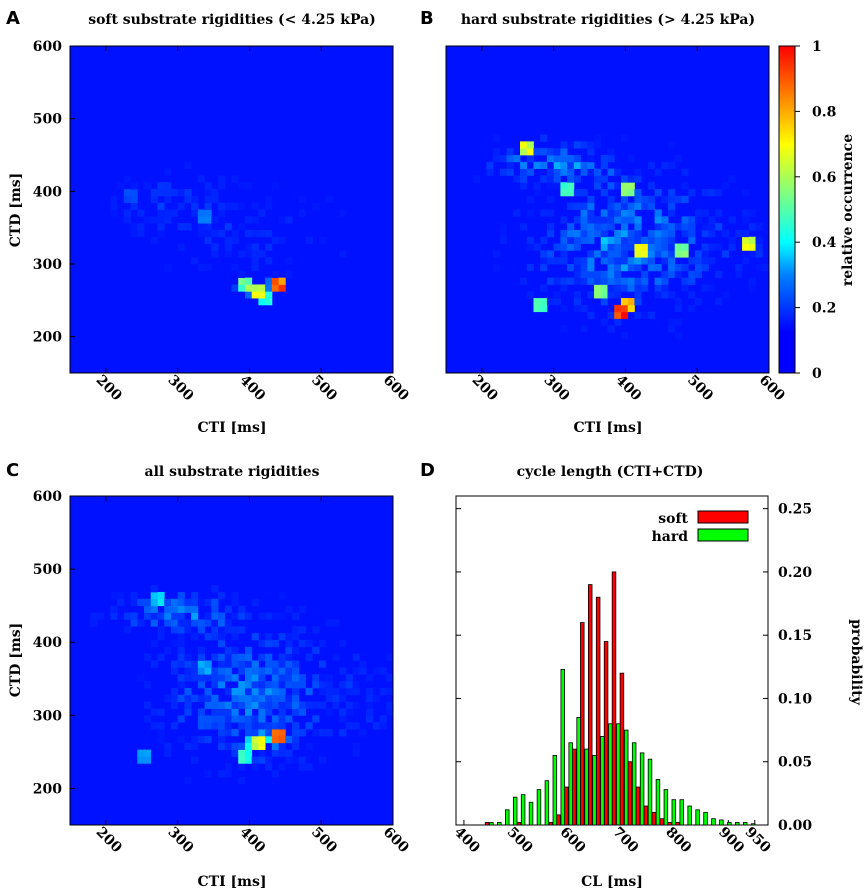 Image resolution: width=864 pixels, height=894 pixels. Describe the element at coordinates (607, 209) in the screenshot. I see `heatmap-b` at that location.